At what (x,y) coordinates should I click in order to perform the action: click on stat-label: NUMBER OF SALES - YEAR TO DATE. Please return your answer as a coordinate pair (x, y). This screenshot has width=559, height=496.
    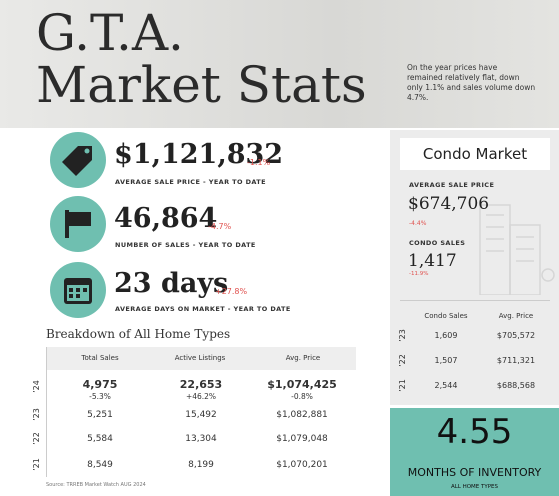
    Looking at the image, I should click on (185, 245).